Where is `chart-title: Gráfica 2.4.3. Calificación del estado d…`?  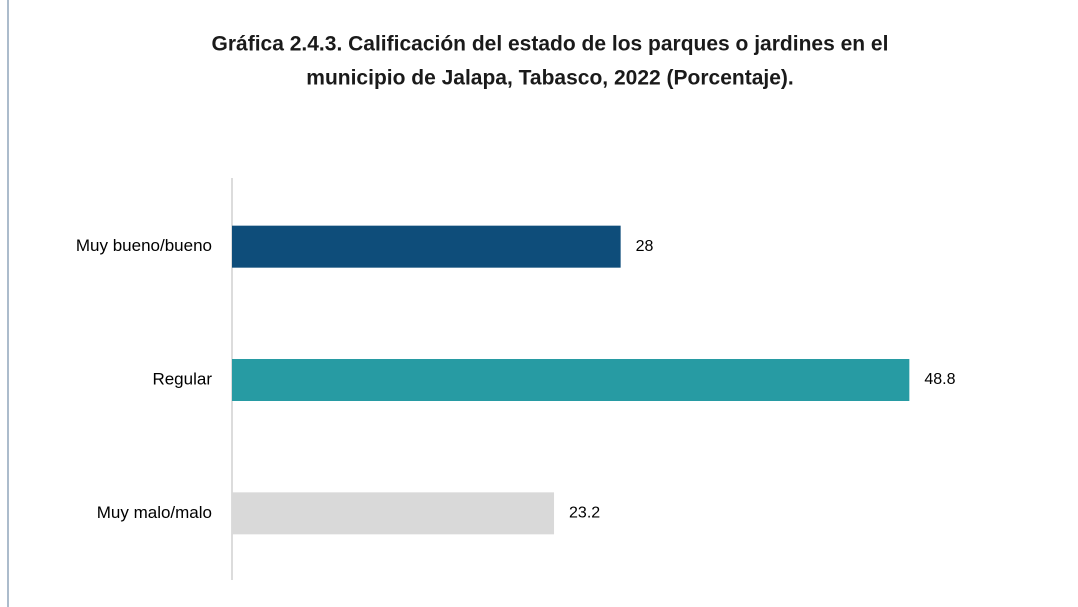 chart-title: Gráfica 2.4.3. Calificación del estado d… is located at coordinates (550, 44).